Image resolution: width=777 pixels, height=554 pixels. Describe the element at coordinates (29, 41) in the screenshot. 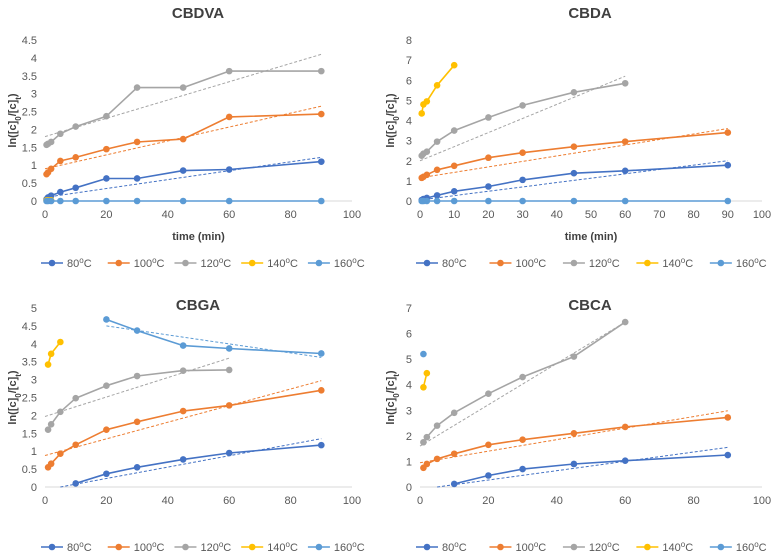

I see `y-tick-label: 4.5` at that location.